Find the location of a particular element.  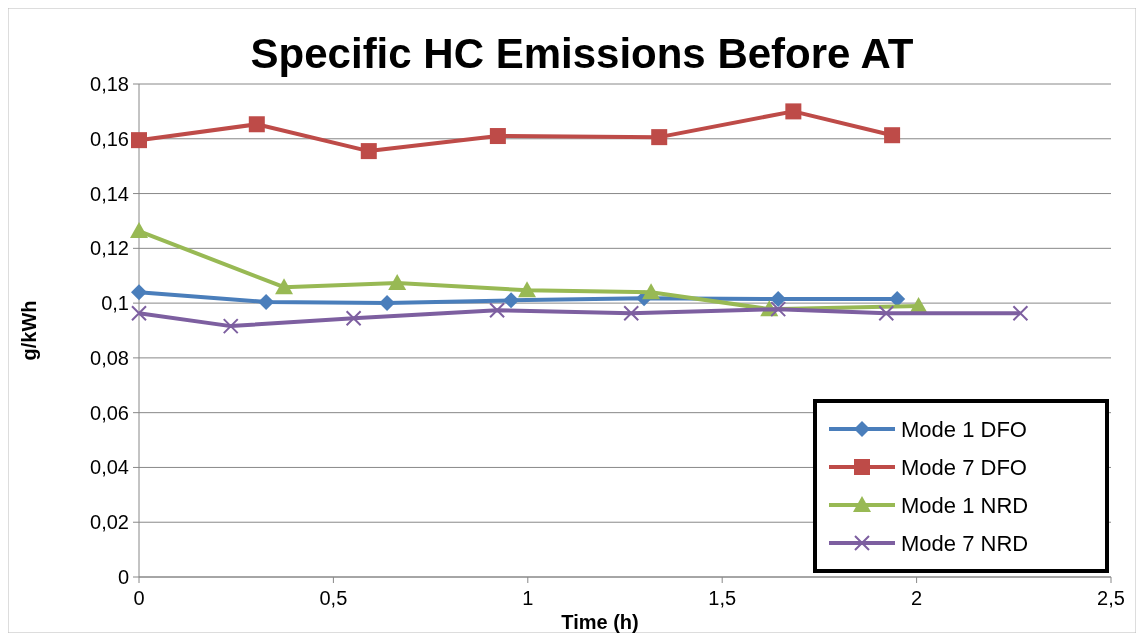

legend-label: Mode 1 DFO is located at coordinates (964, 429).